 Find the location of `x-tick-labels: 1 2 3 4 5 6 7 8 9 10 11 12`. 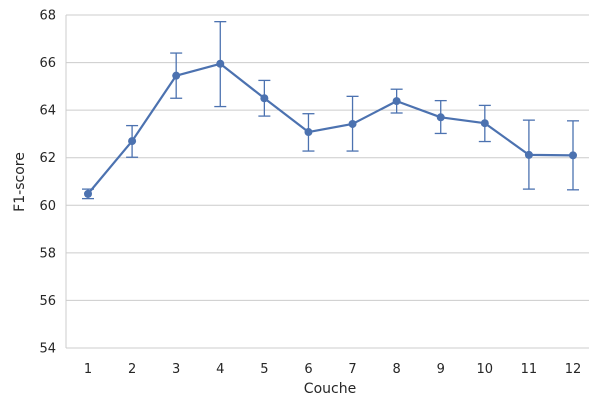

x-tick-labels: 1 2 3 4 5 6 7 8 9 10 11 12 is located at coordinates (332, 369).